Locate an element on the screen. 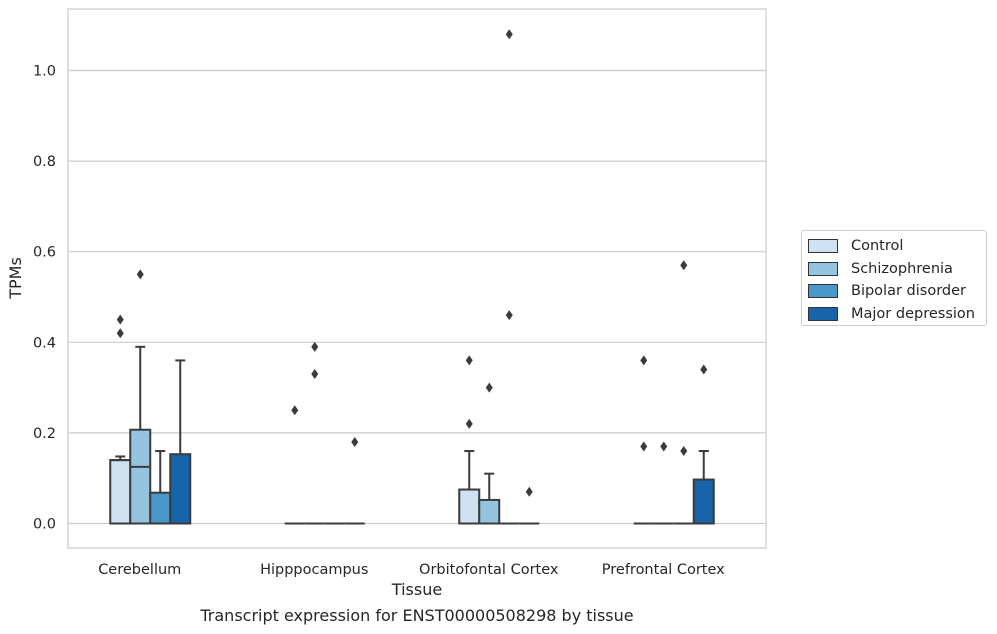 The image size is (997, 634). x-tick-label: Orbitofontal Cortex is located at coordinates (489, 570).